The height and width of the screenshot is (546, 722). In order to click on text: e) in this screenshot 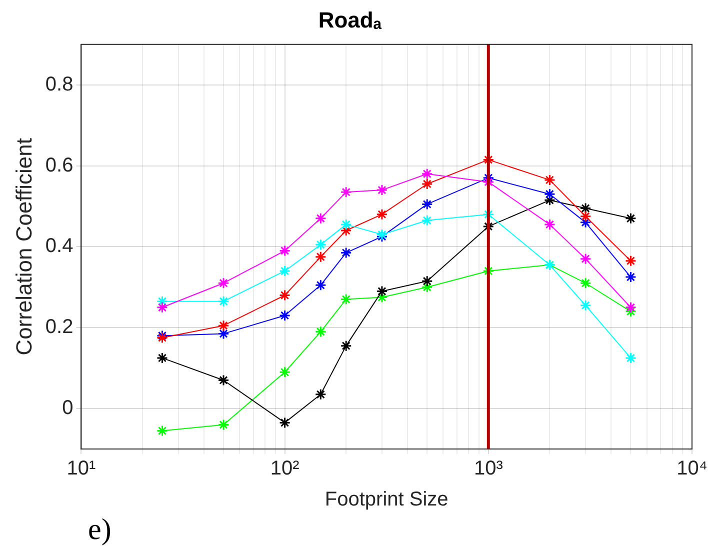, I will do `click(100, 529)`.